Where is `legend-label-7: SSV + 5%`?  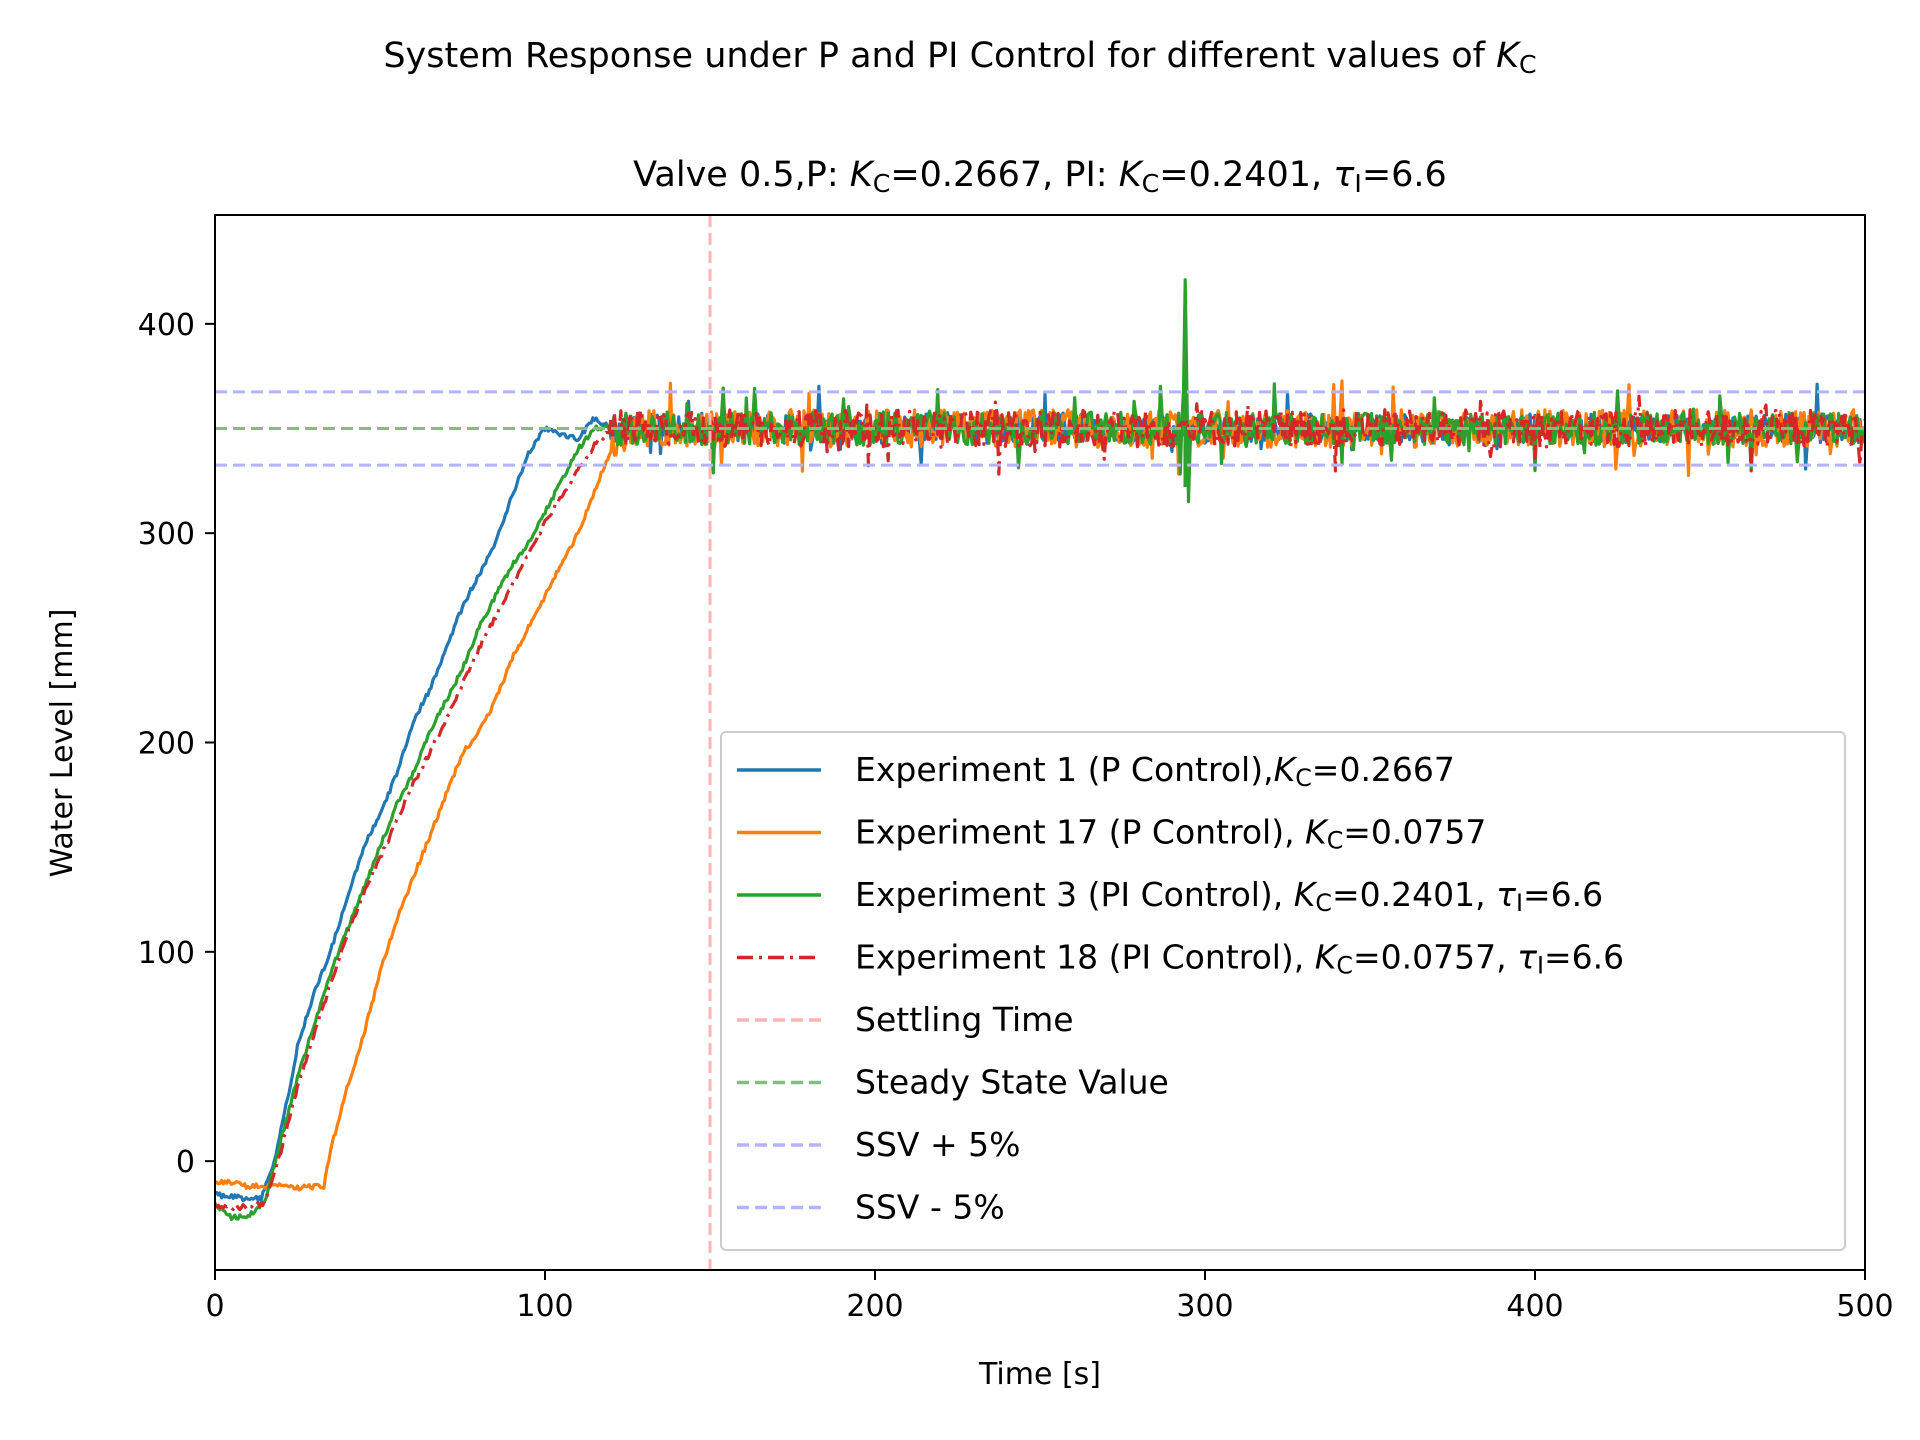 legend-label-7: SSV + 5% is located at coordinates (937, 1144).